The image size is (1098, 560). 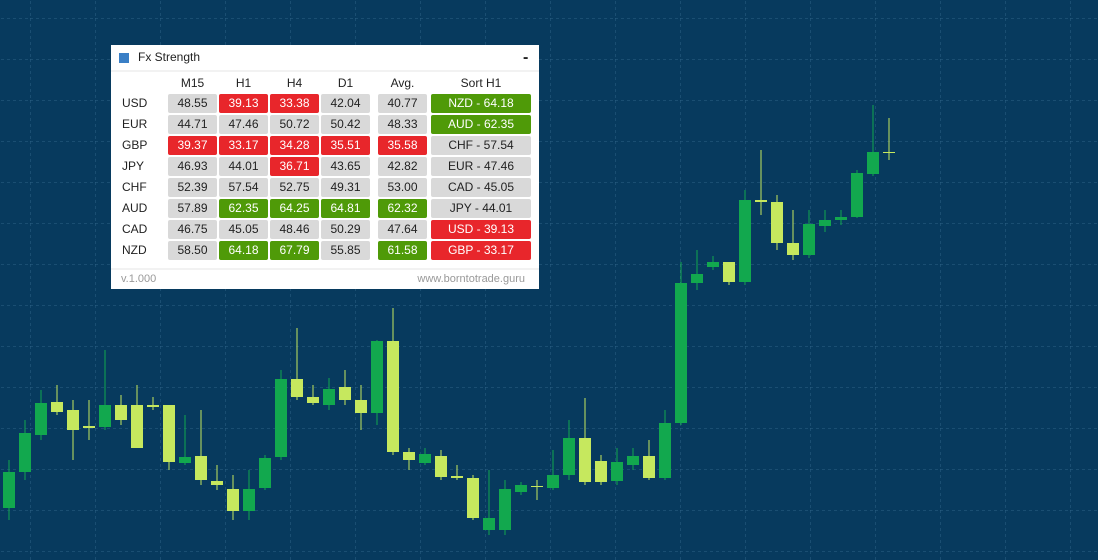 What do you see at coordinates (346, 83) in the screenshot?
I see `column-header: D1` at bounding box center [346, 83].